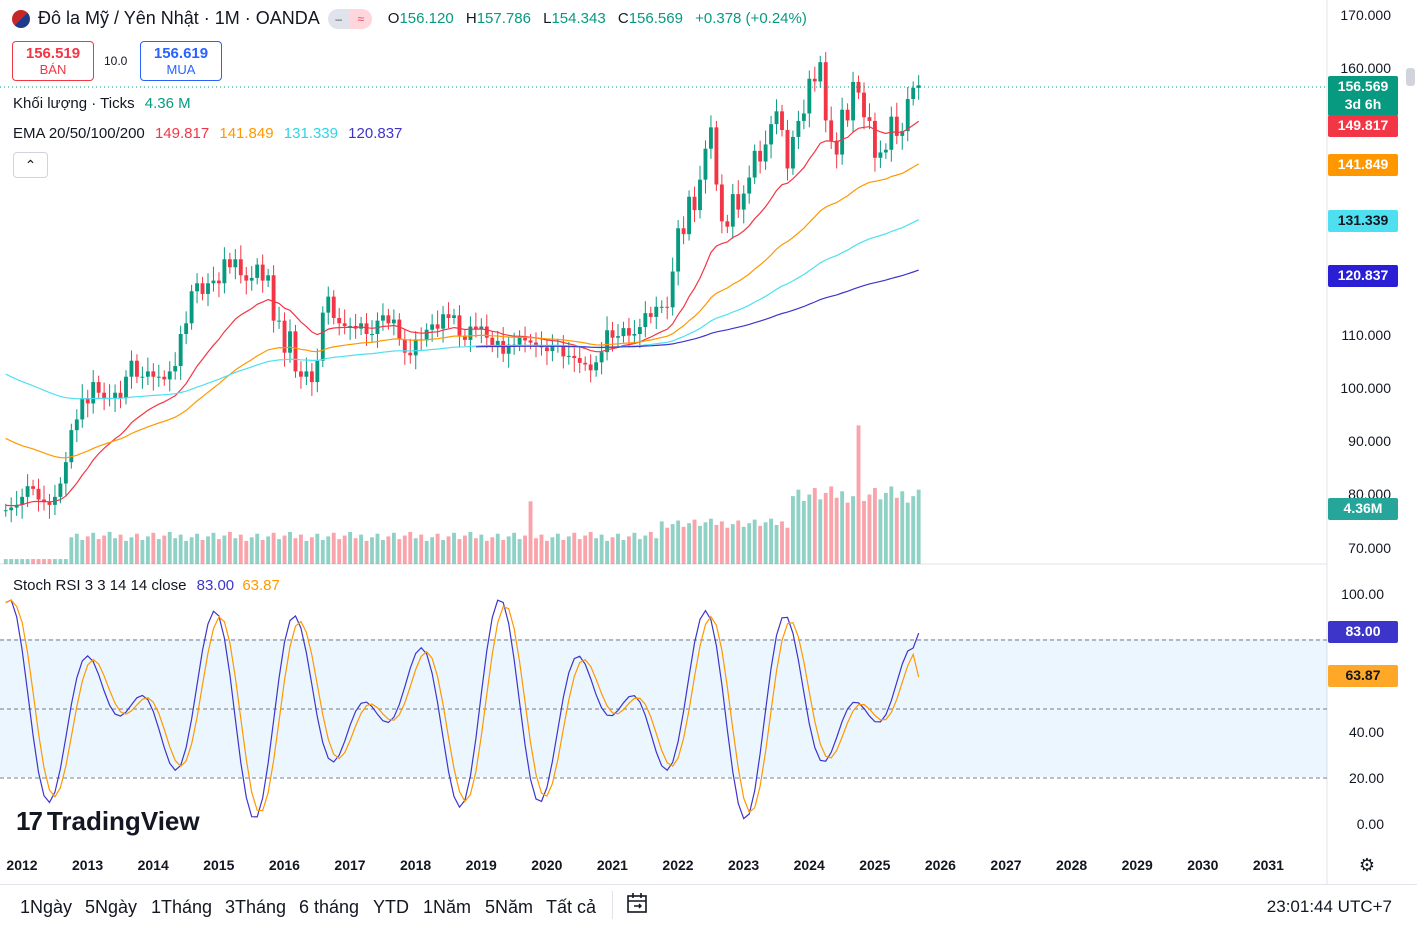  Describe the element at coordinates (329, 907) in the screenshot. I see `range-6m: 6 tháng` at that location.